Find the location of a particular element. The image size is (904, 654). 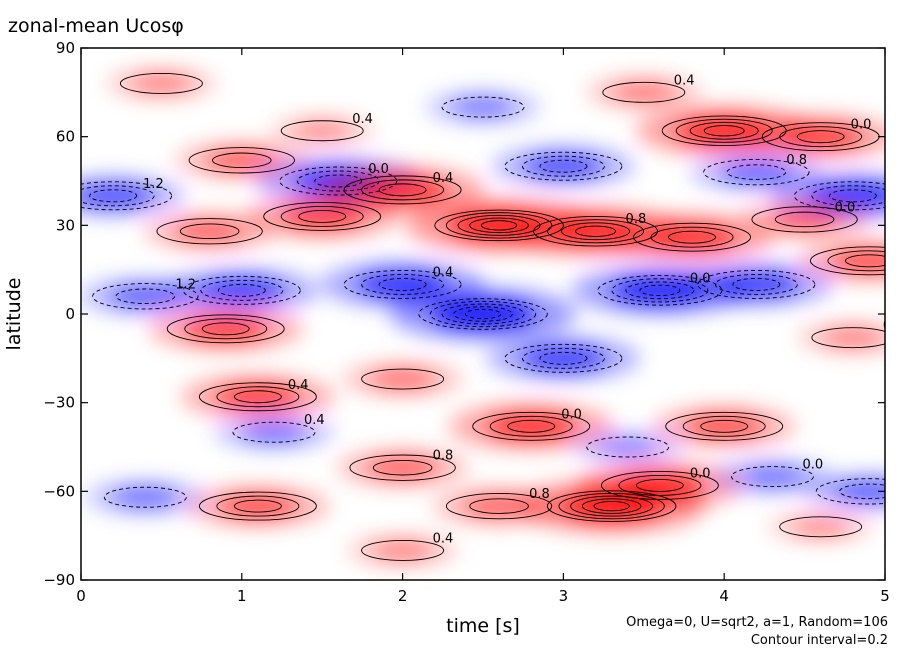

y-tick-label: 90 is located at coordinates (65, 48).